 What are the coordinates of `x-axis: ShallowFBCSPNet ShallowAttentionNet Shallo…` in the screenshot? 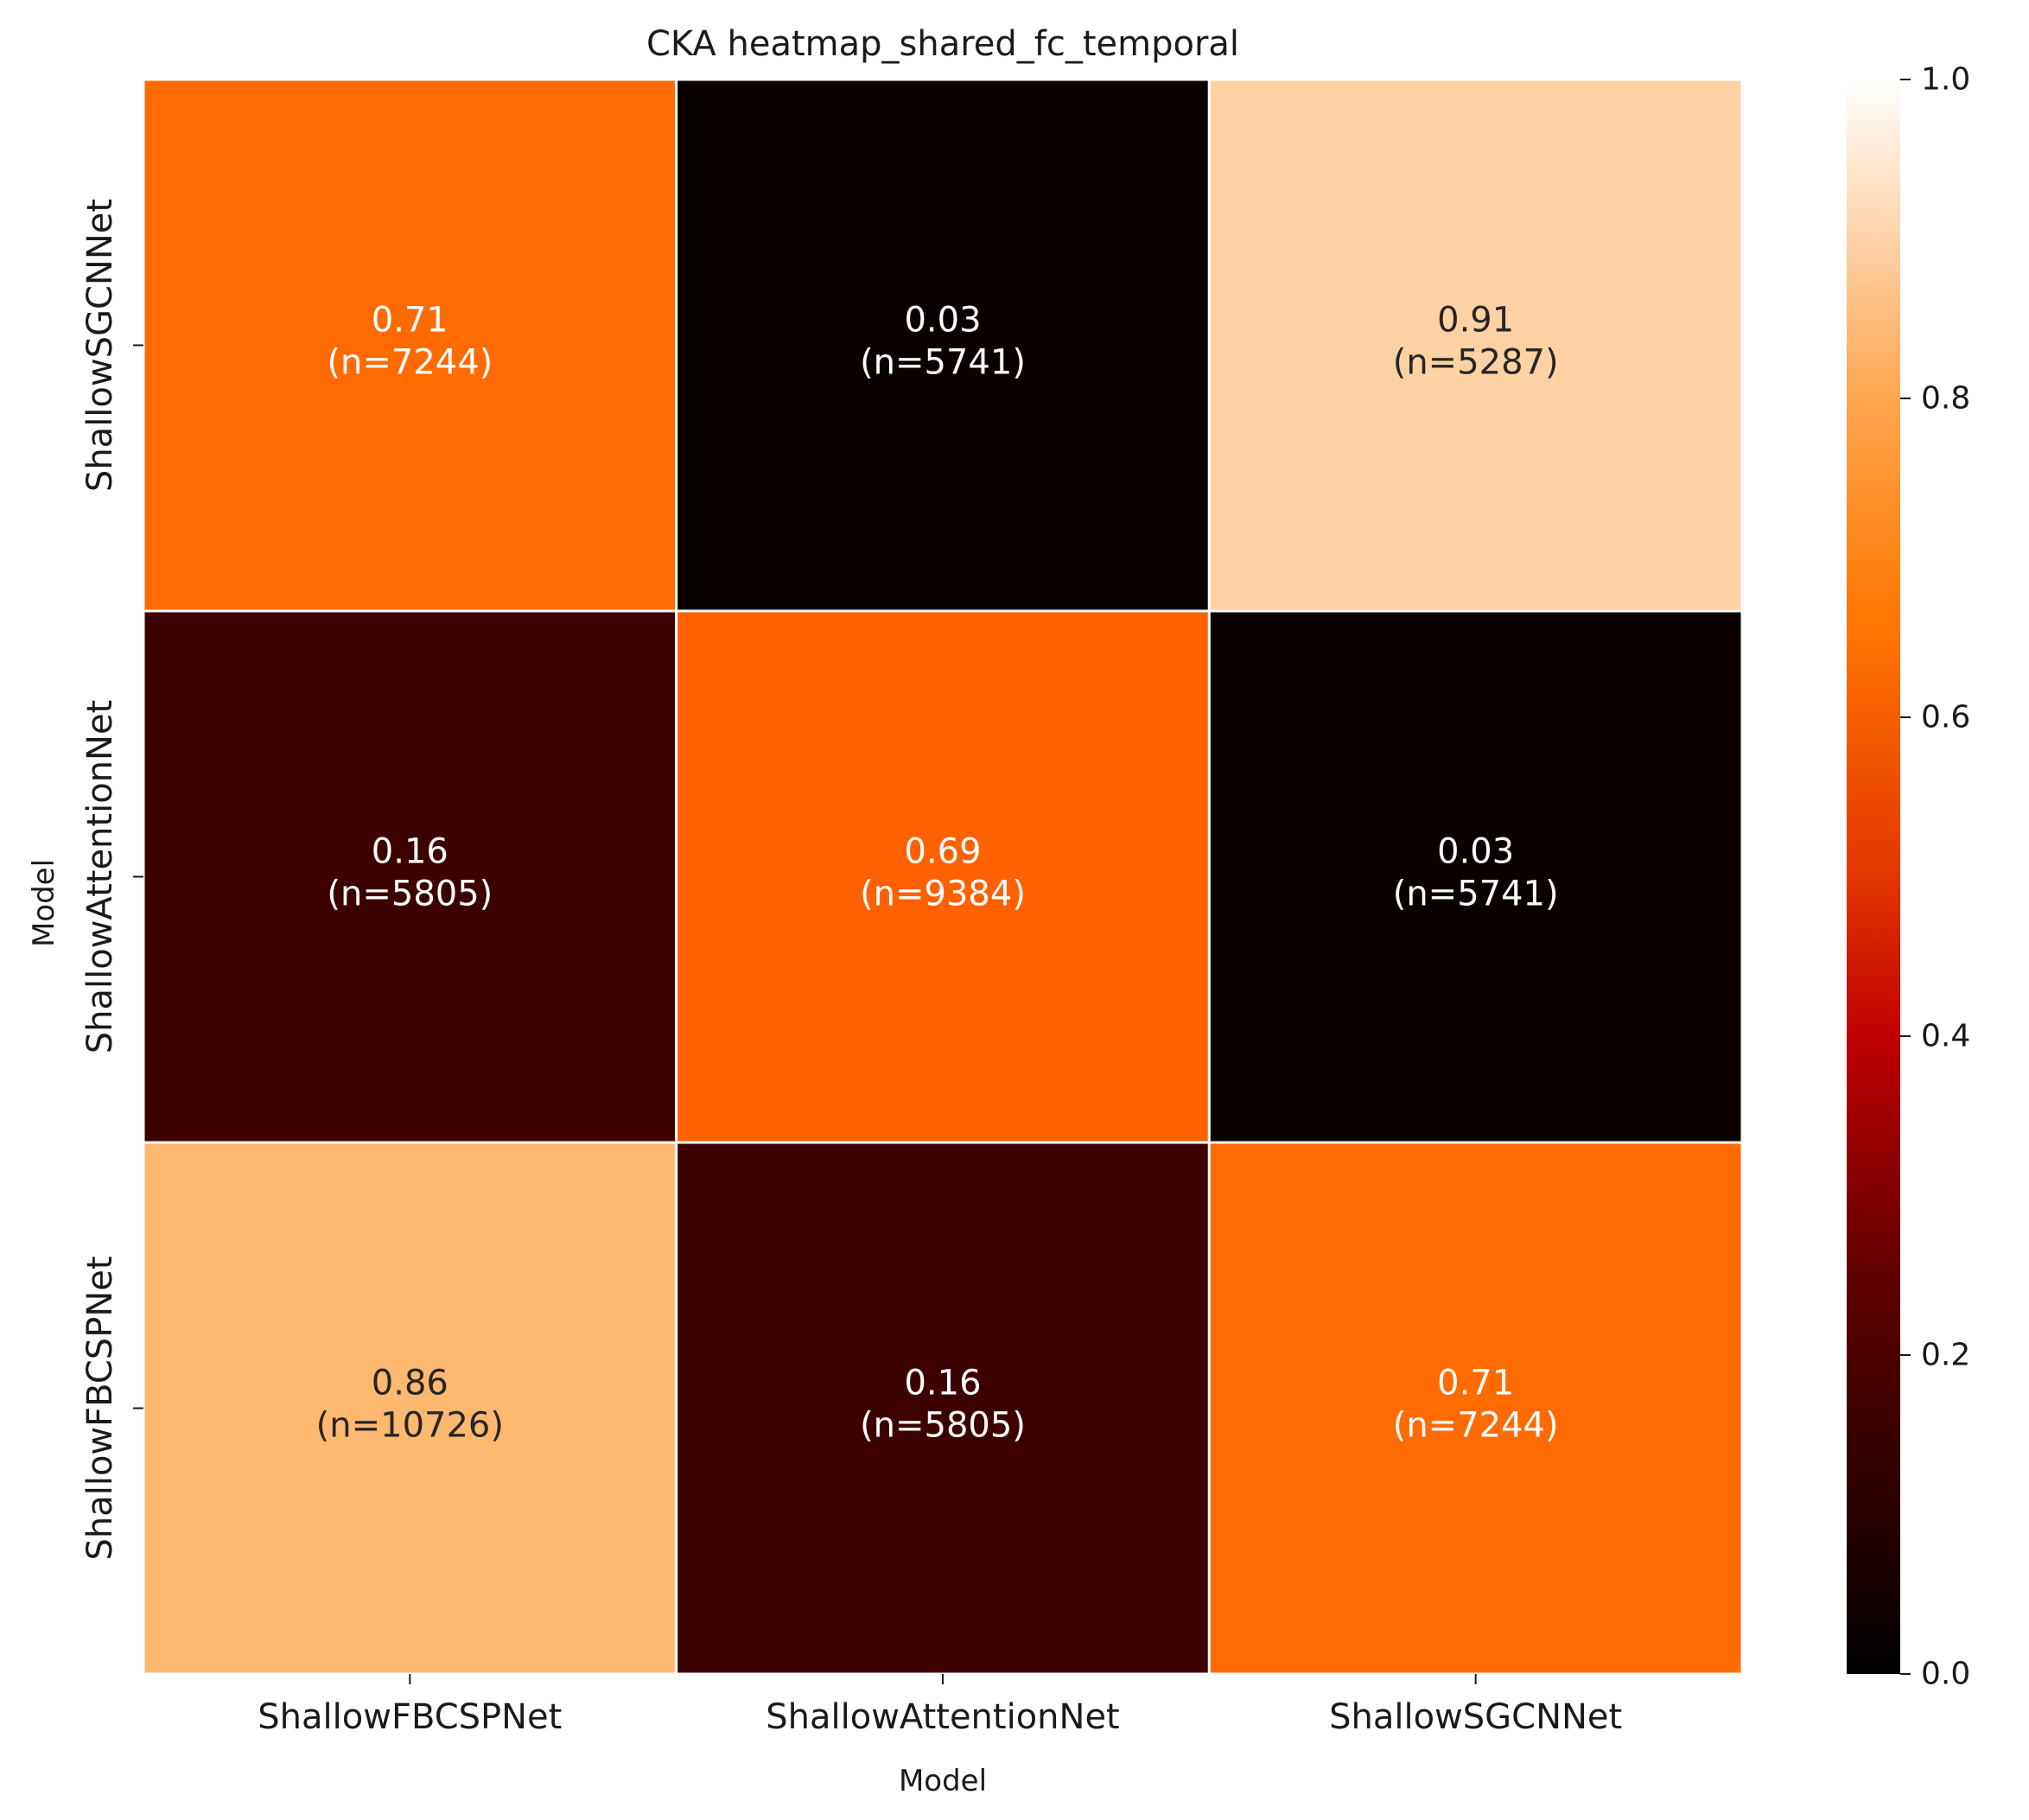 It's located at (940, 1705).